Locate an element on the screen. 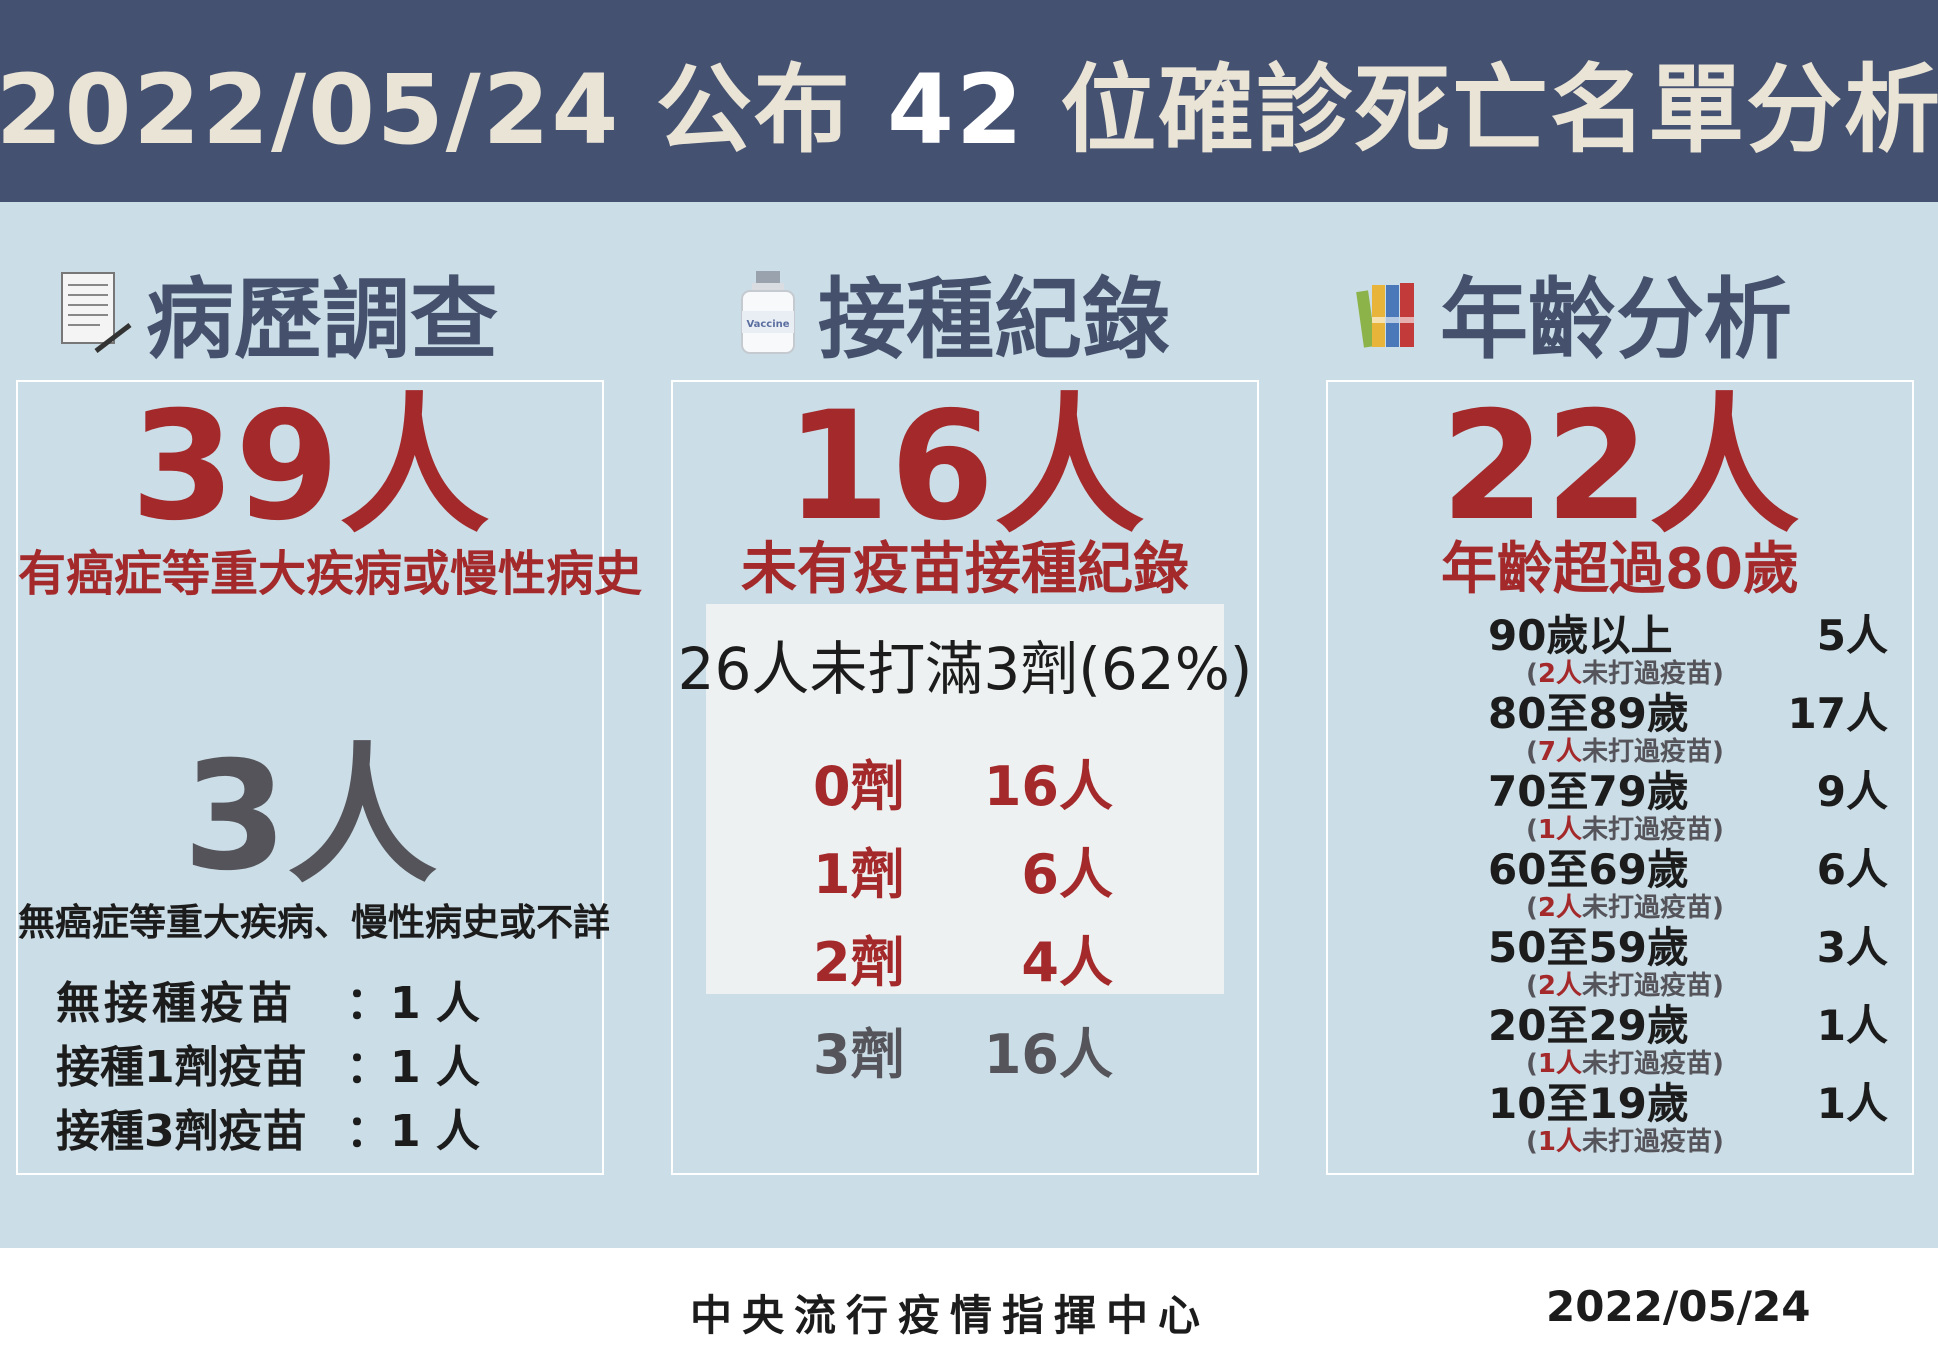  title-prefix: 2022/05/24 公布 is located at coordinates (444, 109).